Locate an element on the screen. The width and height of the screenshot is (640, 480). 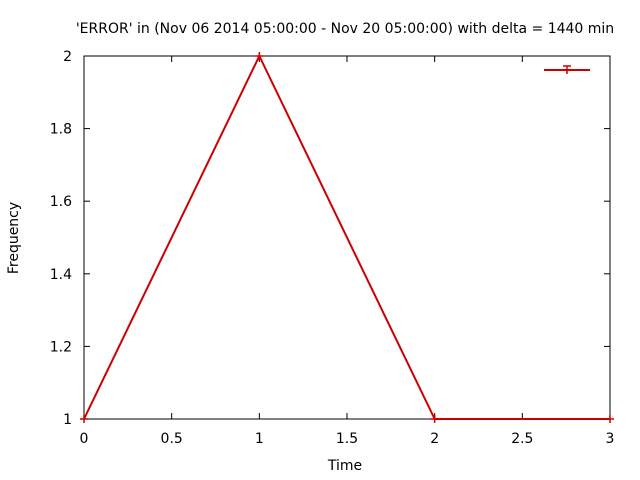
legend is located at coordinates (567, 69).